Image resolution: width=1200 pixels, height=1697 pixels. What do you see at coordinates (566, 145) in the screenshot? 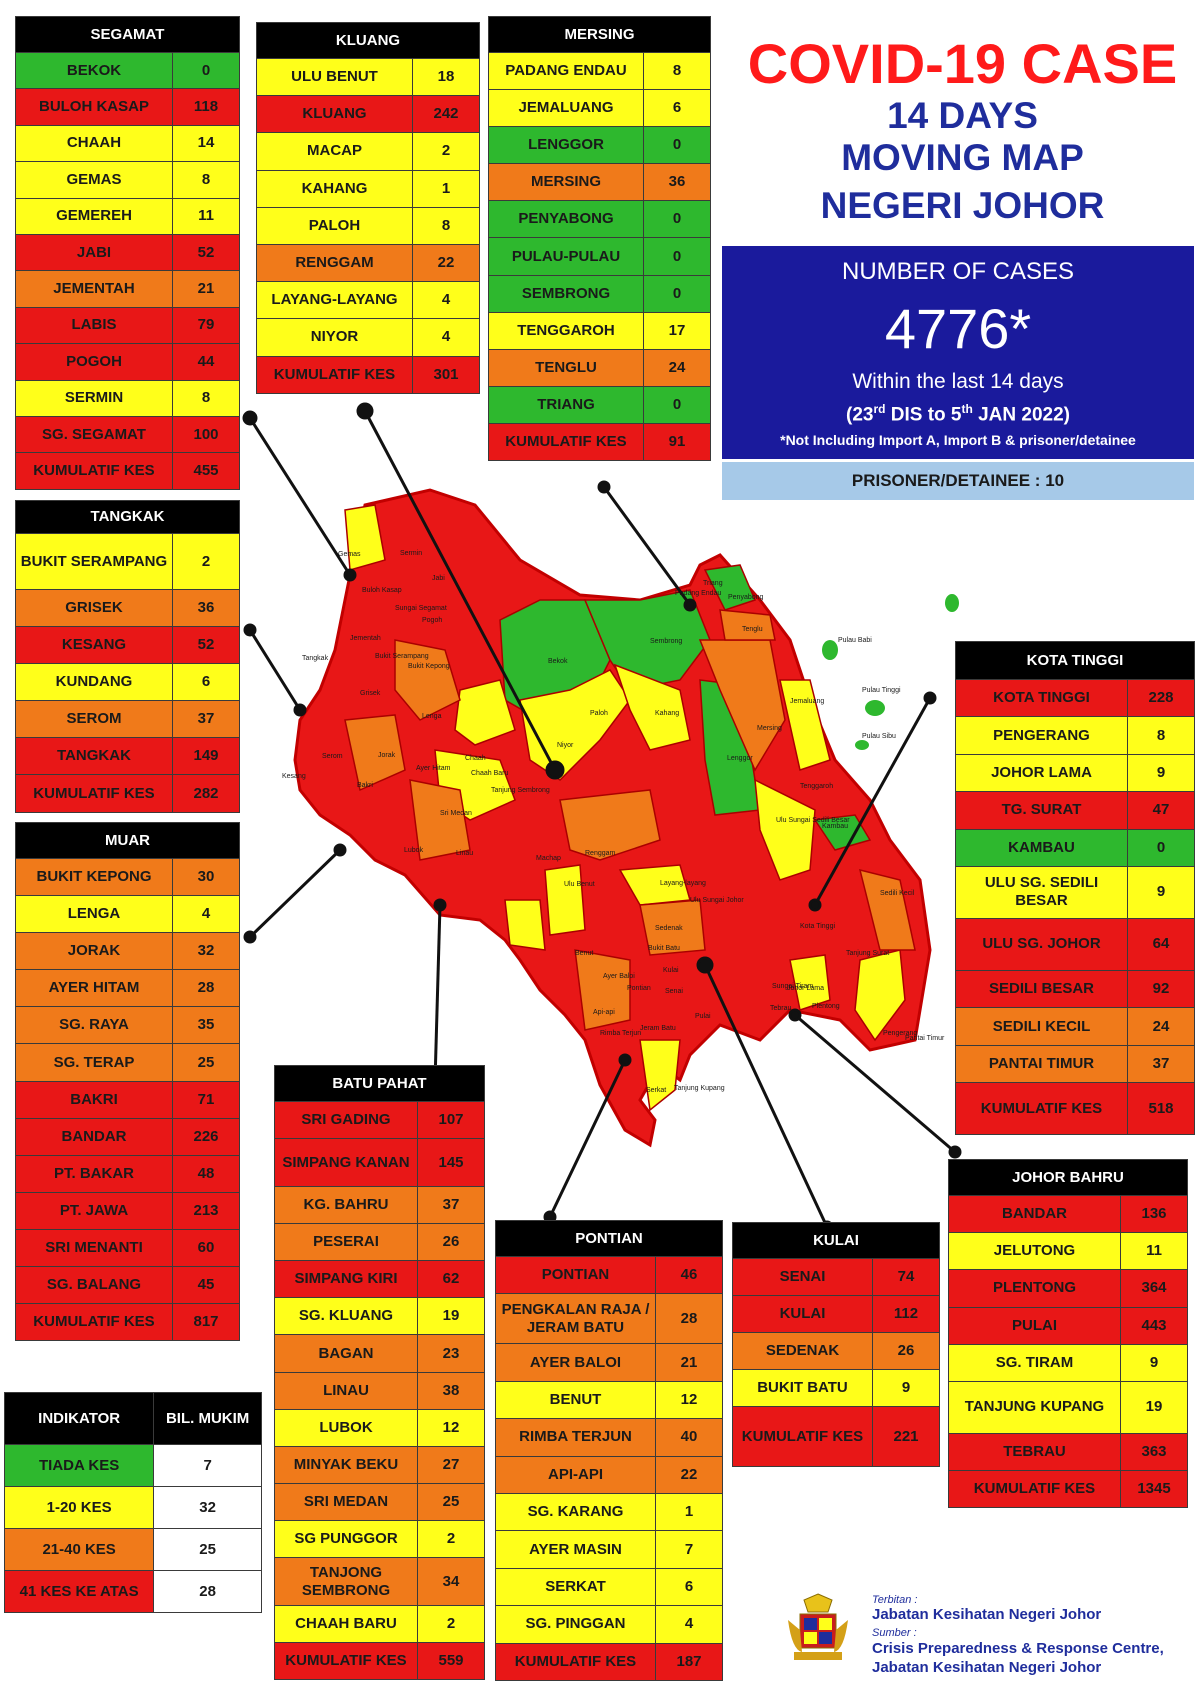
I see `mukim-name: LENGGOR` at bounding box center [566, 145].